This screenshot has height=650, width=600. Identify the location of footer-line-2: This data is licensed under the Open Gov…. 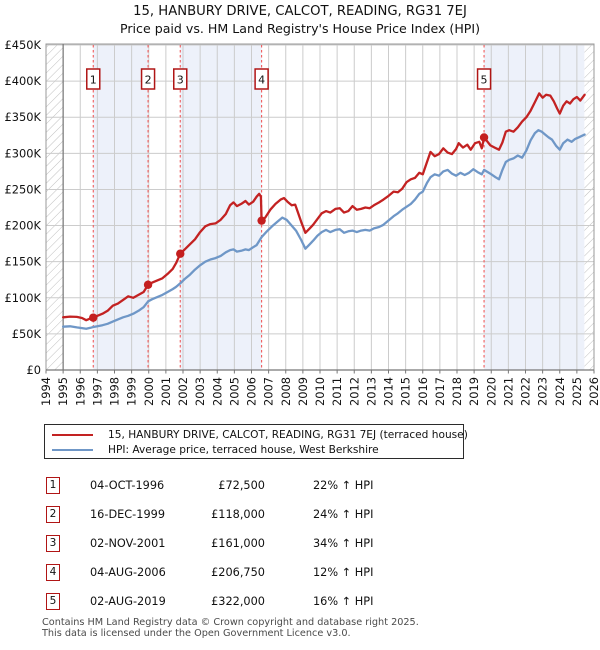
(196, 633).